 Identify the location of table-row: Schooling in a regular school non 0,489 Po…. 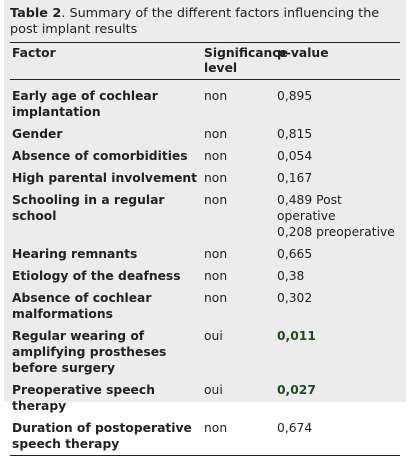
(205, 216).